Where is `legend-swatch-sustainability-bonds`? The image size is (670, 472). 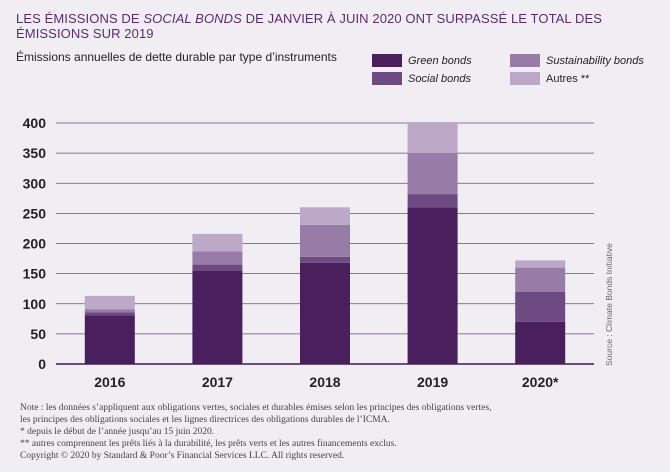 legend-swatch-sustainability-bonds is located at coordinates (525, 60).